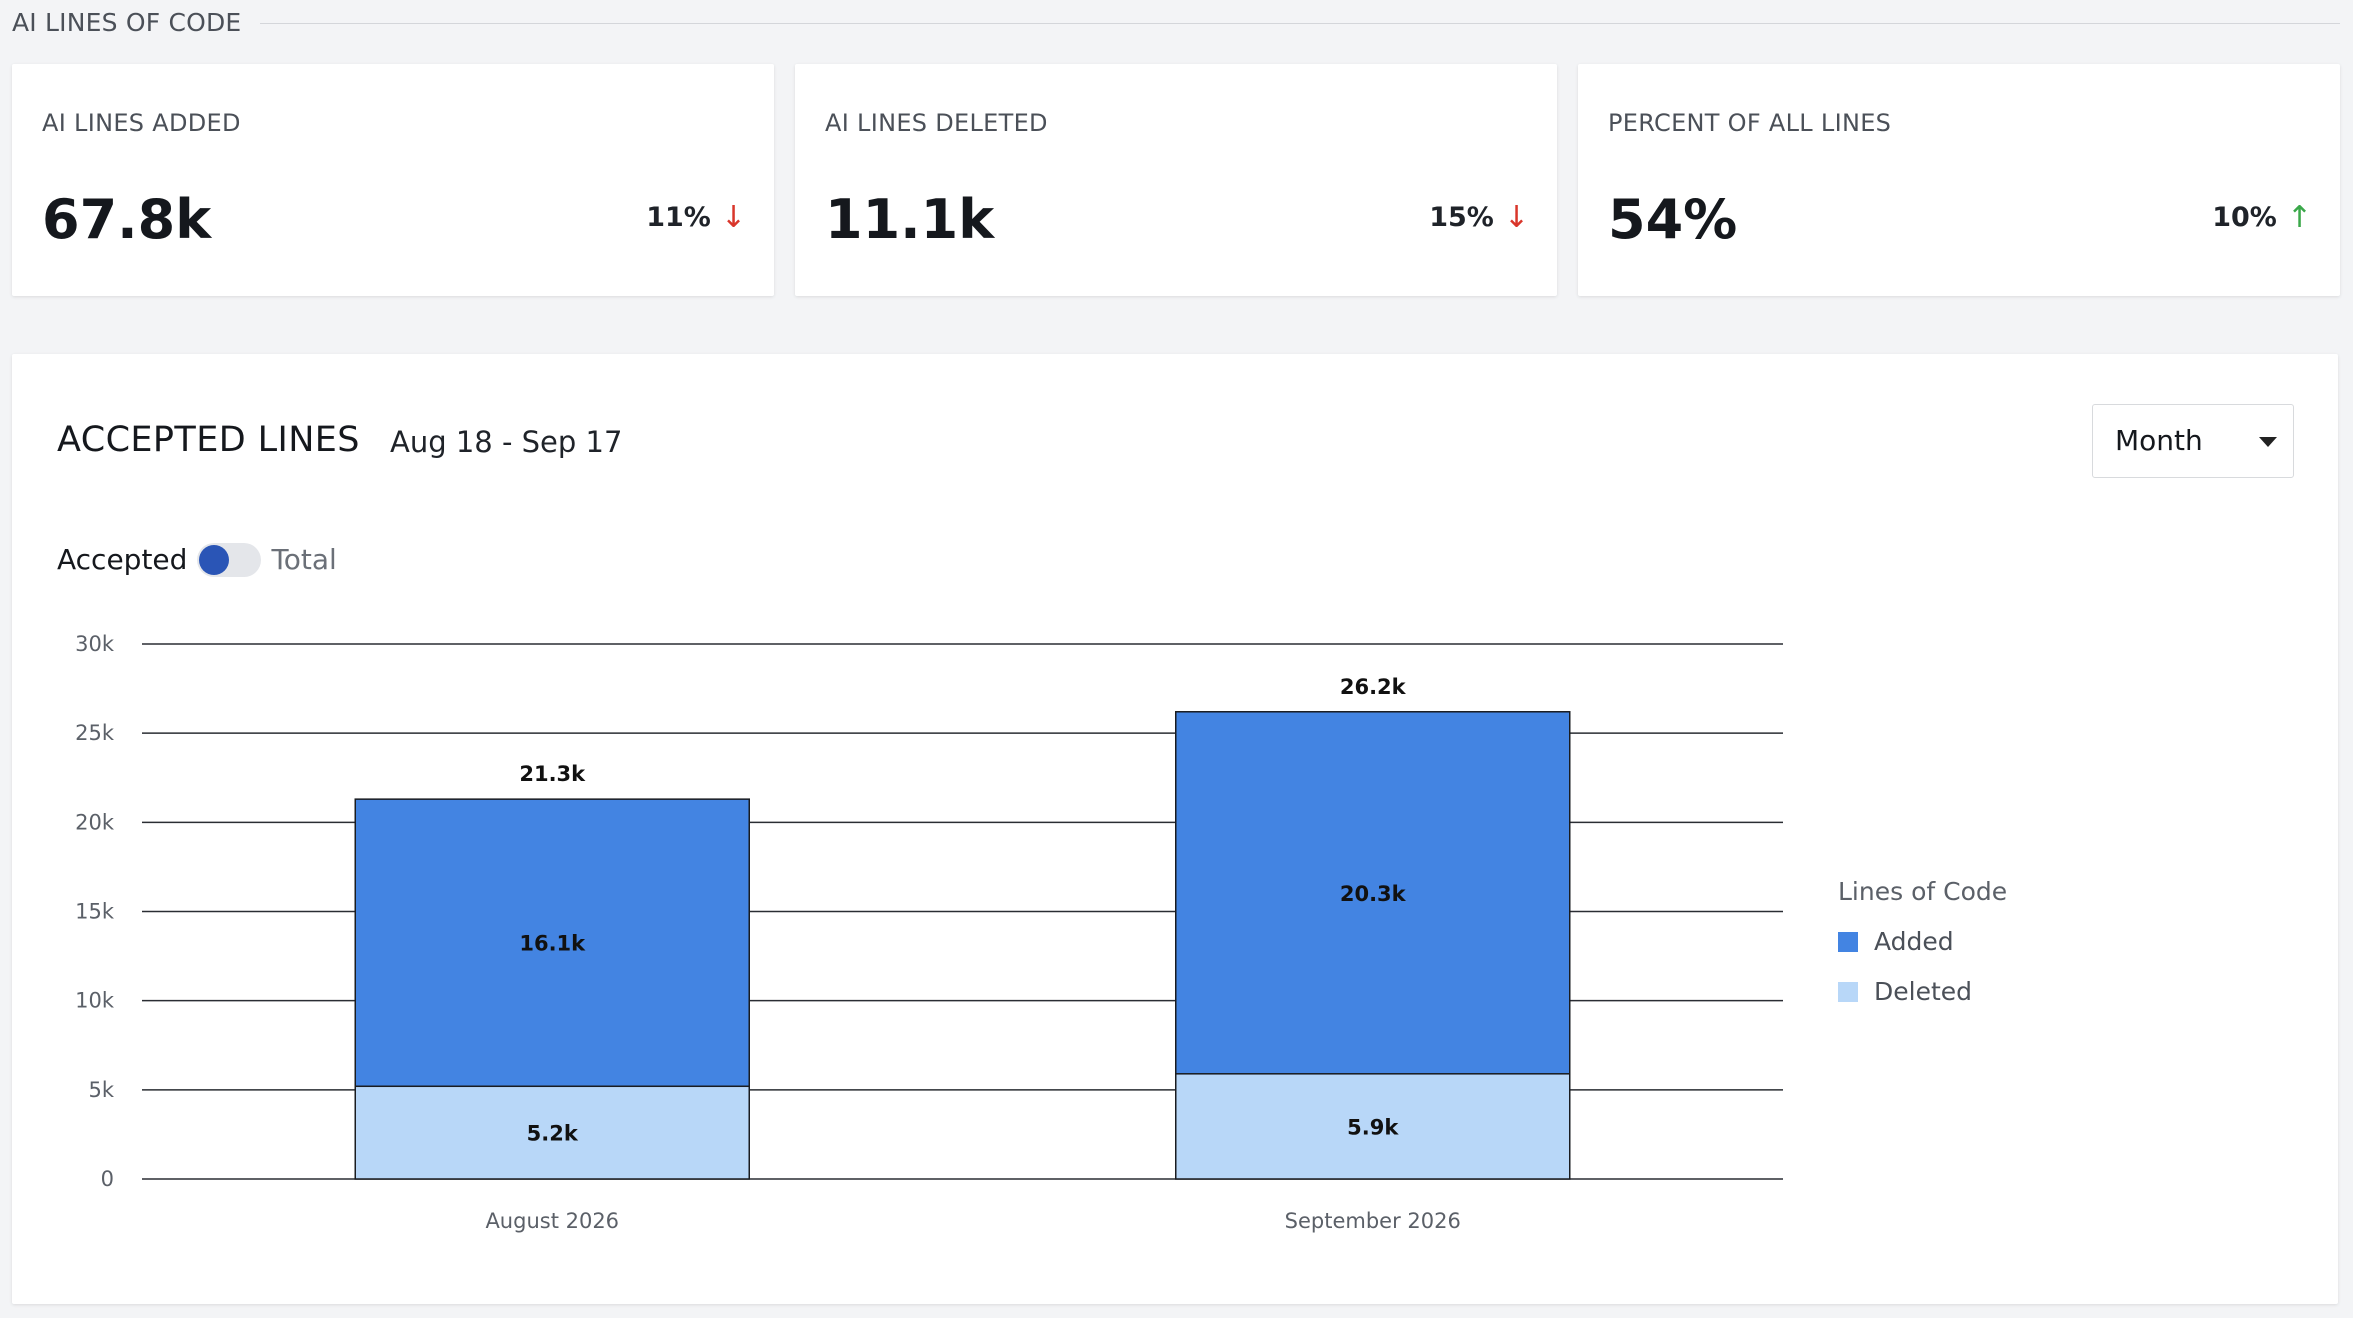 The image size is (2353, 1318). Describe the element at coordinates (1673, 219) in the screenshot. I see `stat-value: 54%` at that location.